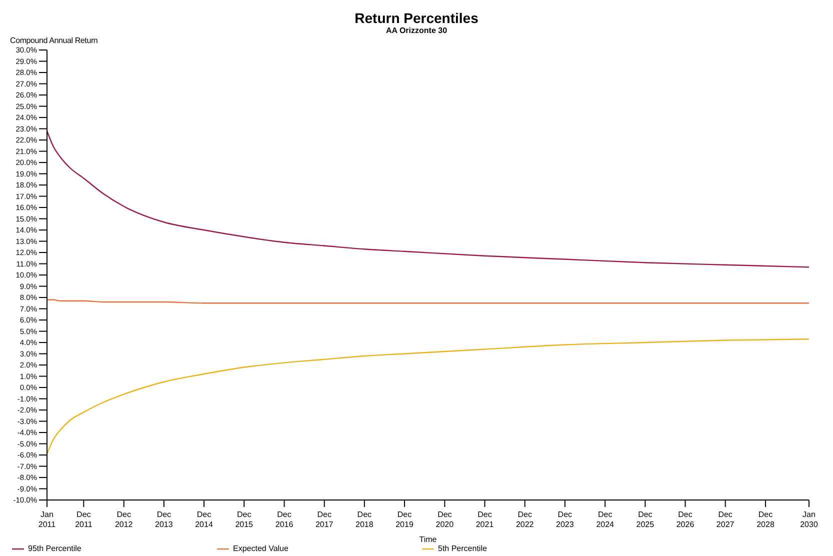 This screenshot has width=833, height=556. I want to click on x-tick-label: Dec 2015, so click(244, 519).